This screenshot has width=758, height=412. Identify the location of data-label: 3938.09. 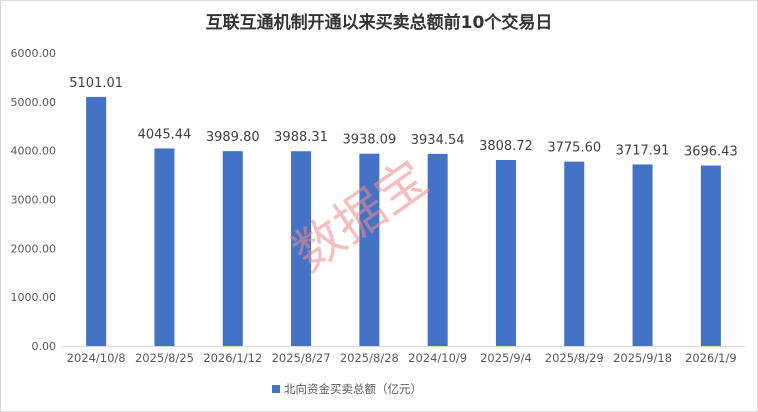
(369, 140).